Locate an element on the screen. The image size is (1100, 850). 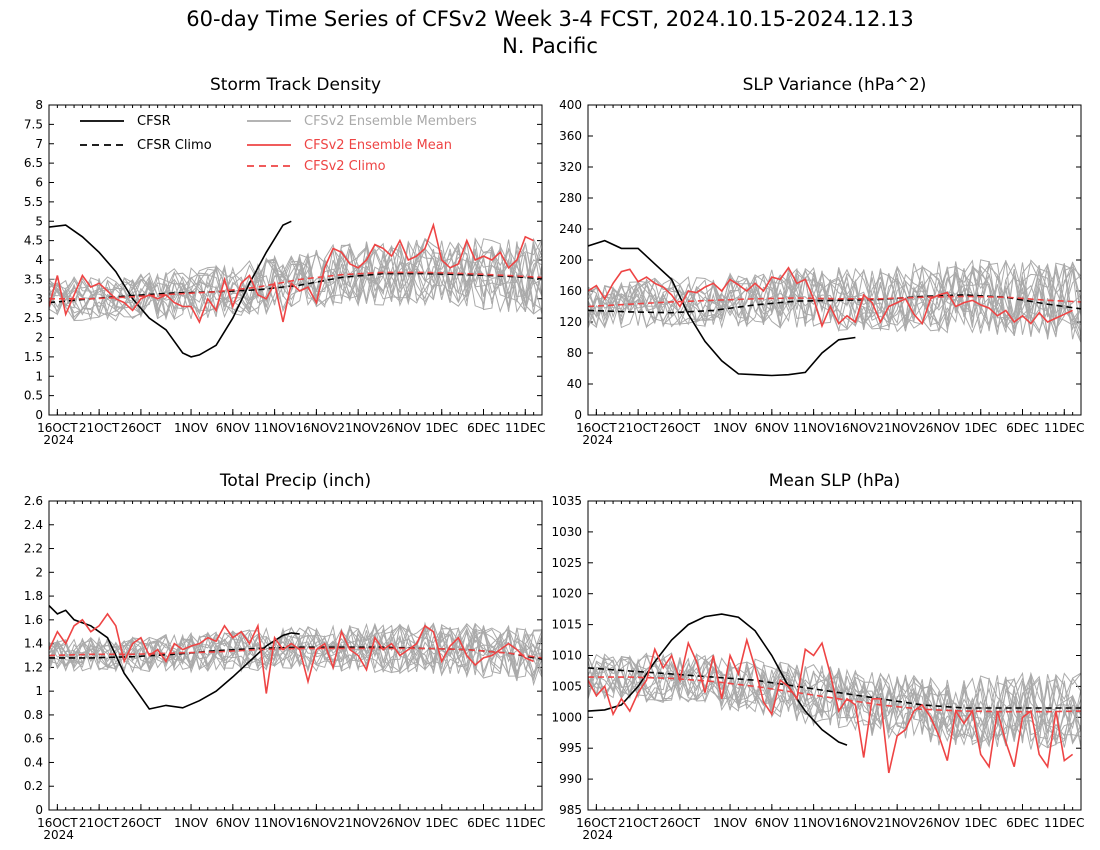
y-tick-label: 5.5 is located at coordinates (33, 202).